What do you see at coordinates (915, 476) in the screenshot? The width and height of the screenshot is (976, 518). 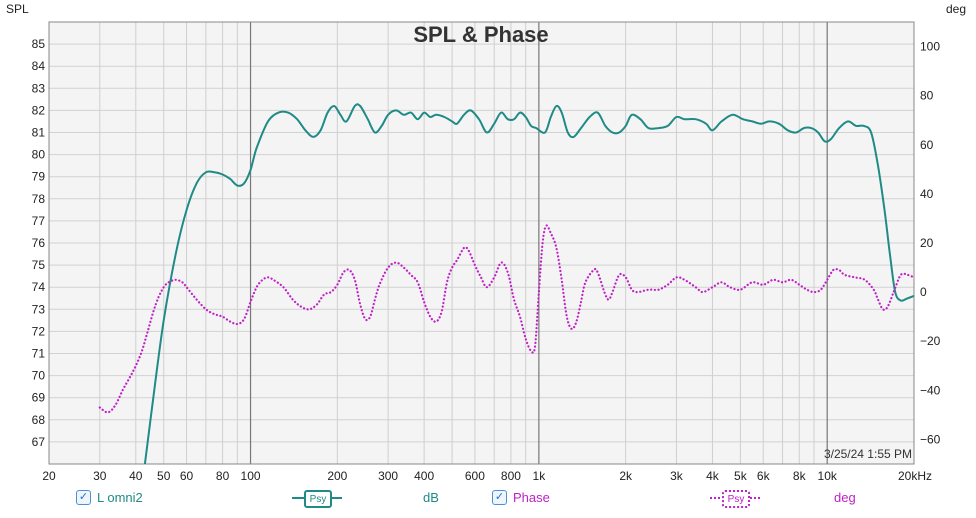 I see `x-tick-label: 20kHz` at bounding box center [915, 476].